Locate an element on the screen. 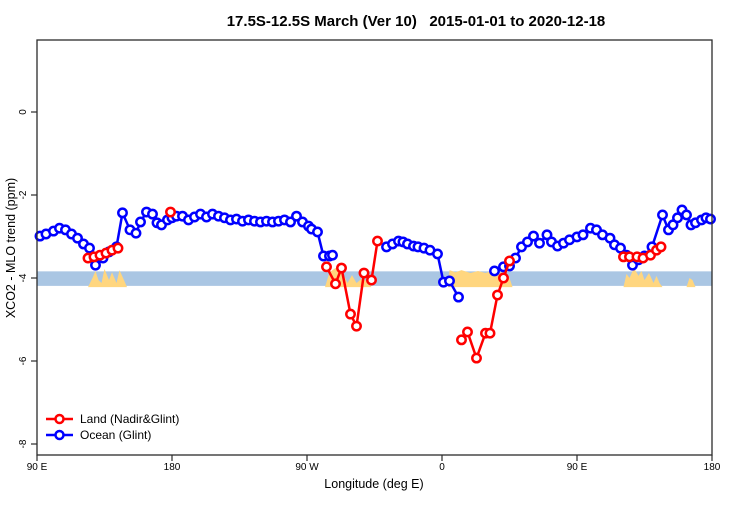 This screenshot has width=750, height=505. y-tick-label: -8 is located at coordinates (23, 443).